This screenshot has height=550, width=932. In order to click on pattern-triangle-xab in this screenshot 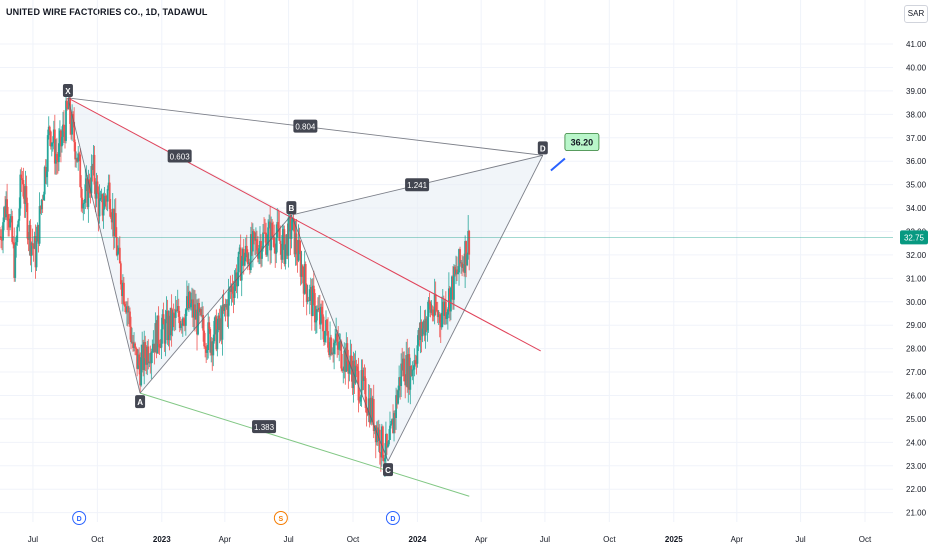, I will do `click(179, 245)`.